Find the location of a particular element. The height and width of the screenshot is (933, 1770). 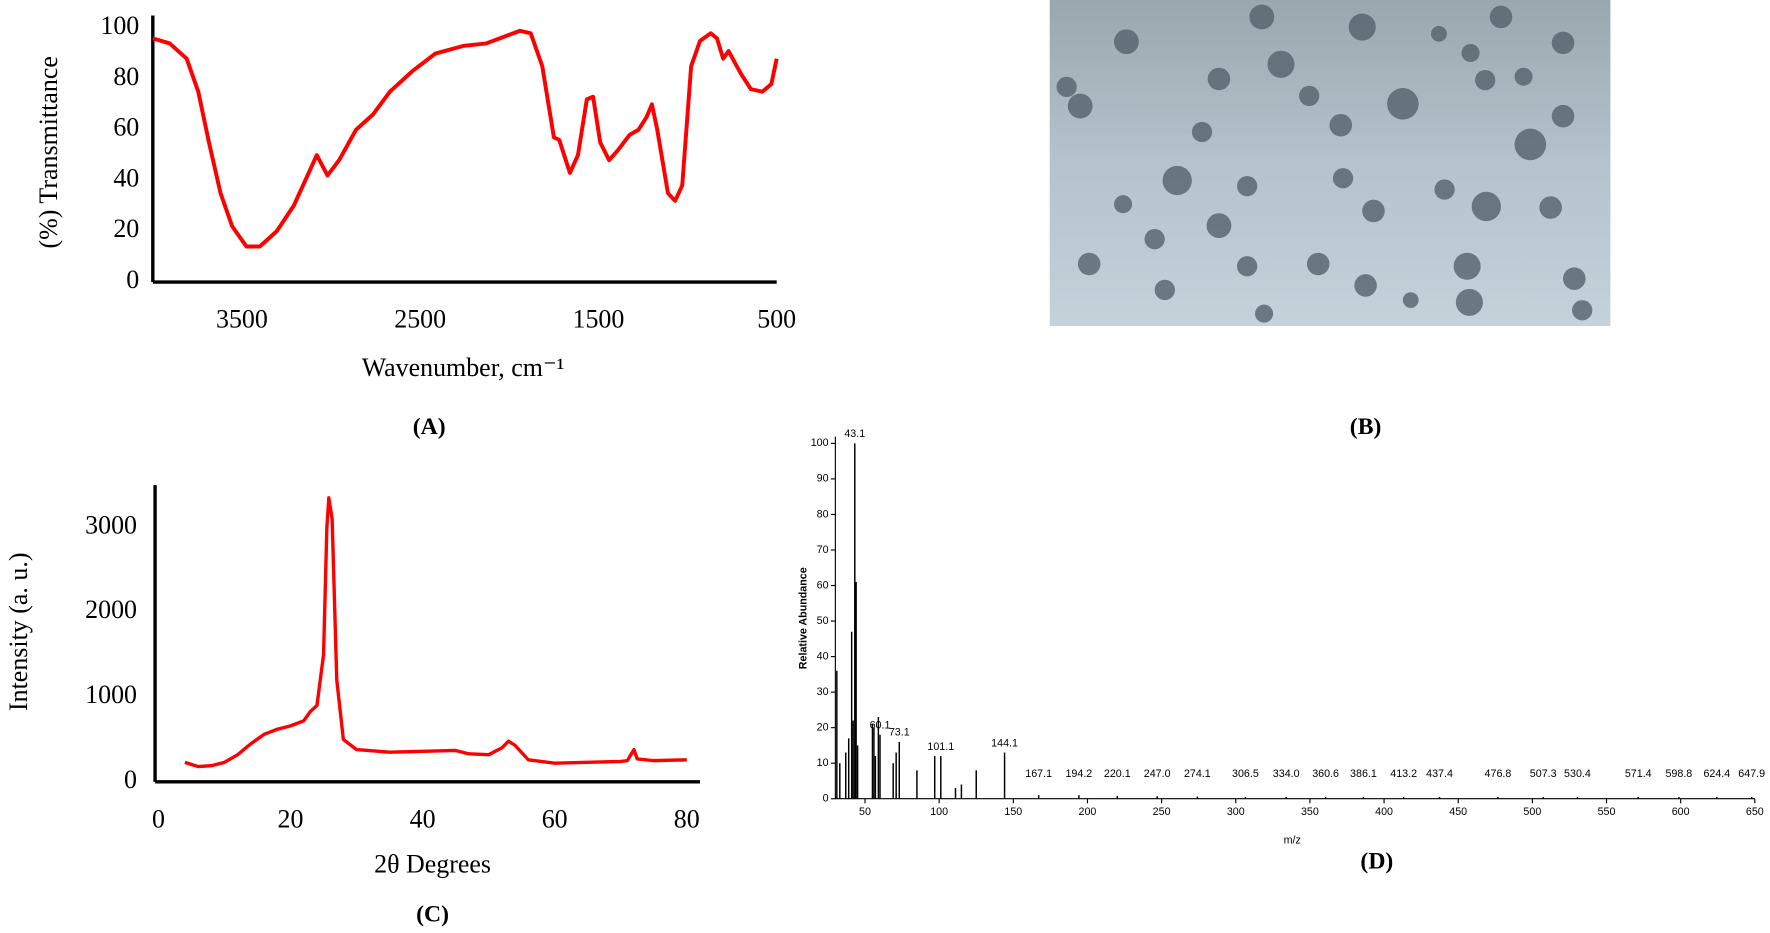

peak-label: 476.8 is located at coordinates (1498, 774).